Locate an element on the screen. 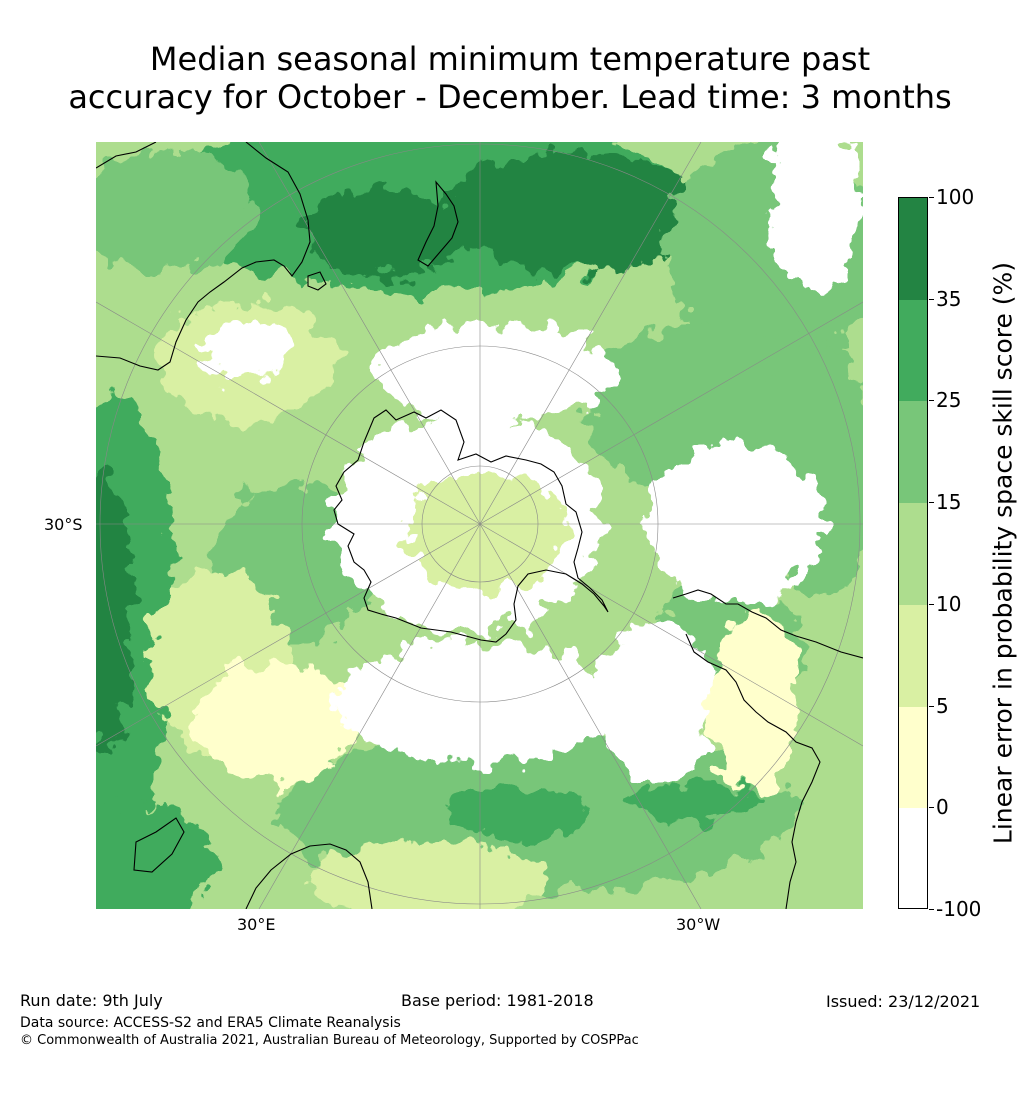 This screenshot has height=1095, width=1020. madagascar-coast is located at coordinates (159, 845).